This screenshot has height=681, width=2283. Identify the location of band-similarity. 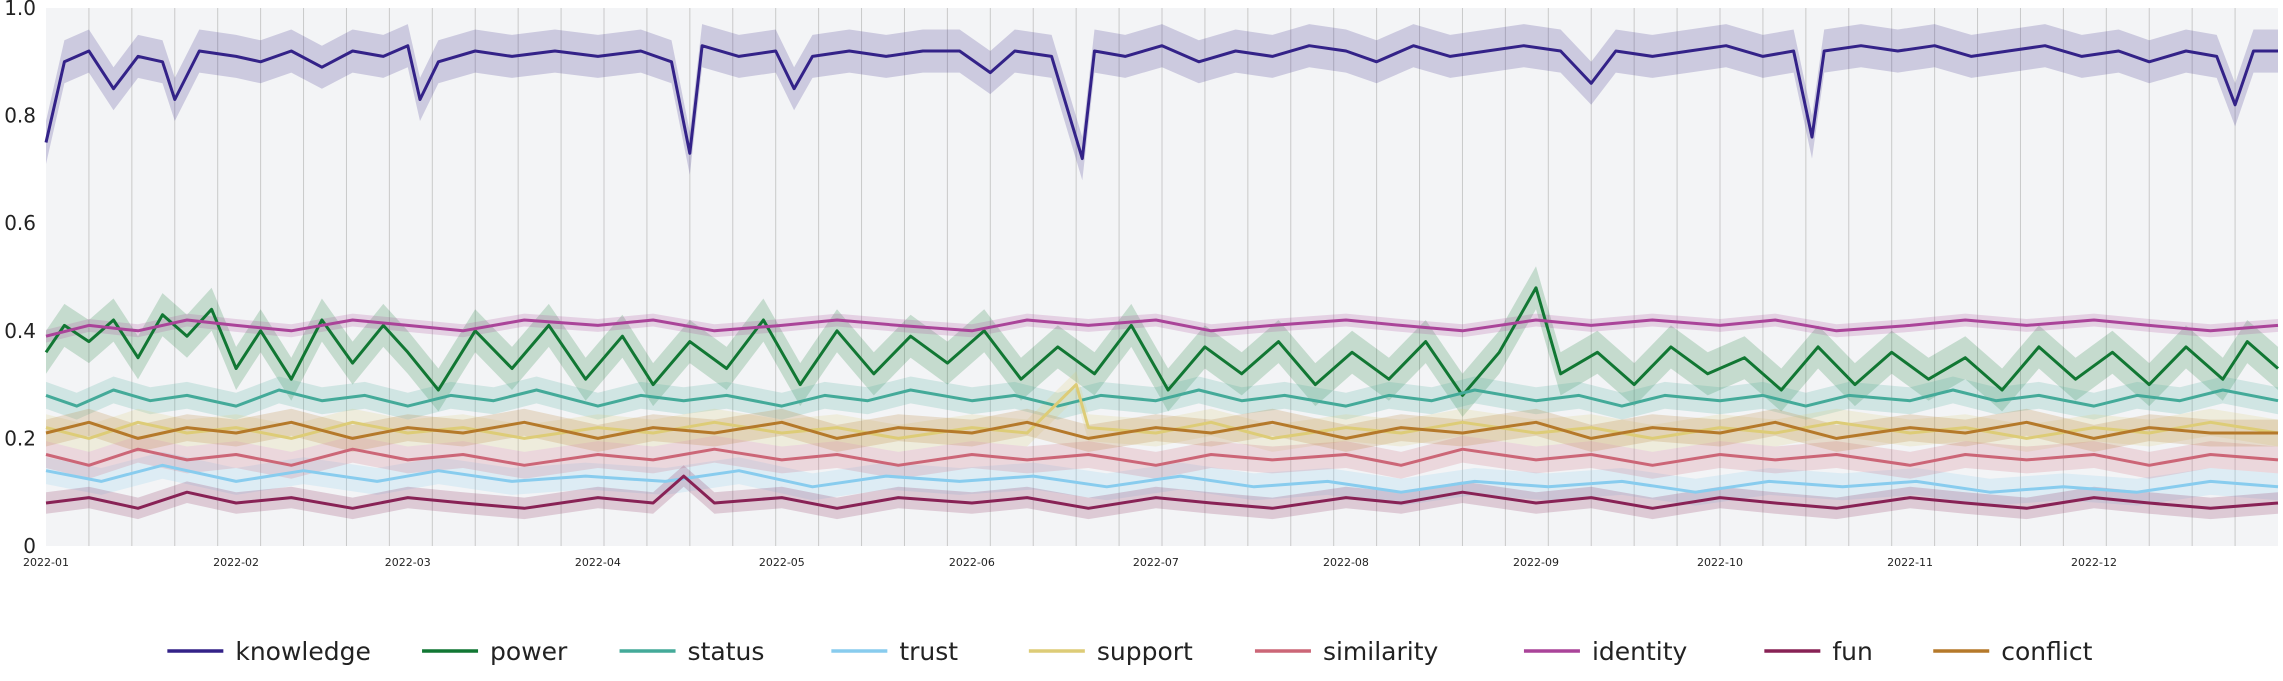
(1162, 457).